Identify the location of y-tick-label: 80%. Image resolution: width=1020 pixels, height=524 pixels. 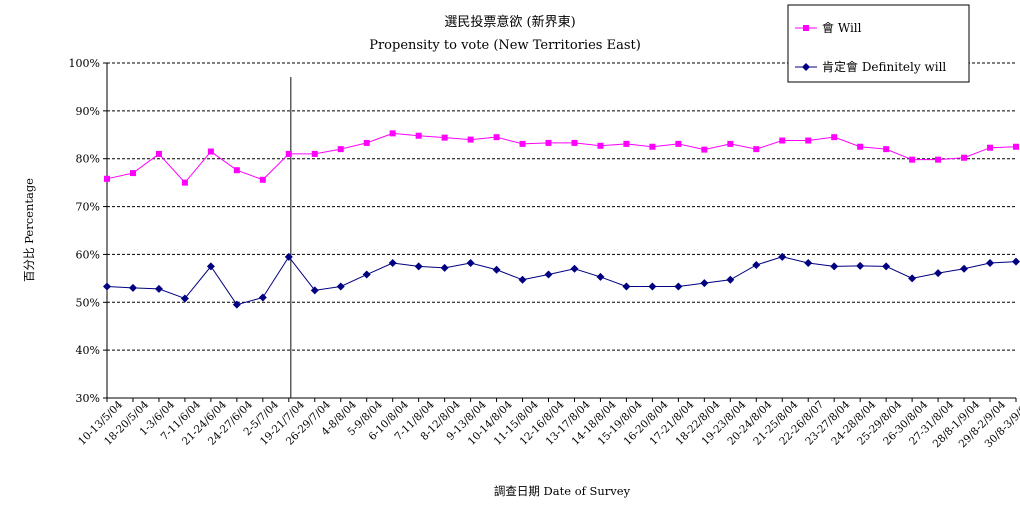
(88, 159).